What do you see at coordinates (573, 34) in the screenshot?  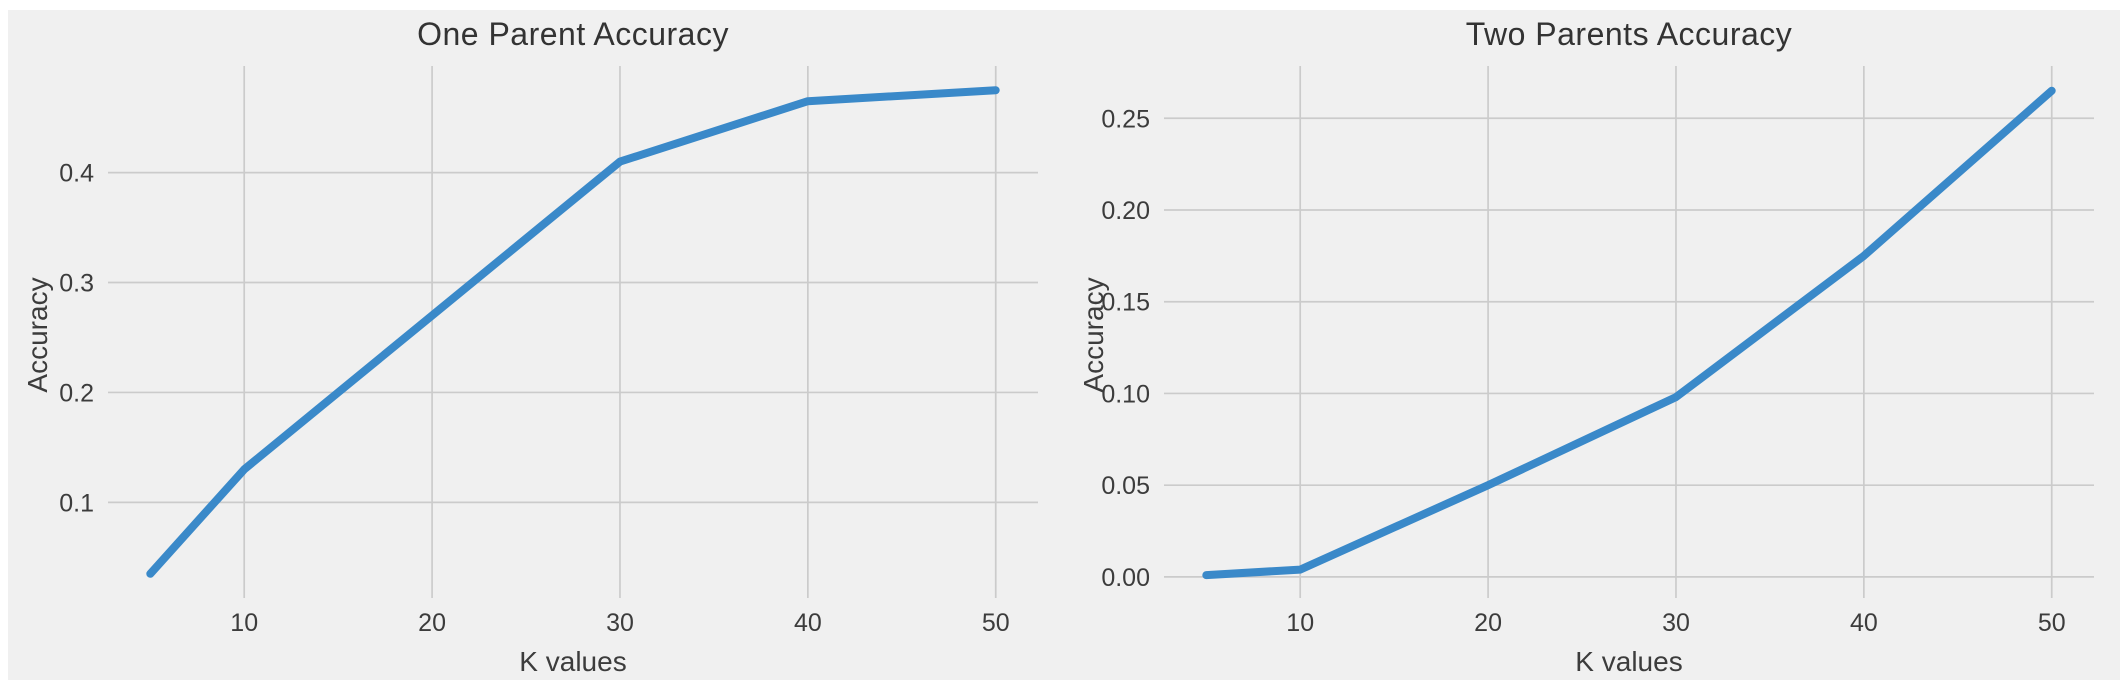 I see `chart-title: One Parent Accuracy` at bounding box center [573, 34].